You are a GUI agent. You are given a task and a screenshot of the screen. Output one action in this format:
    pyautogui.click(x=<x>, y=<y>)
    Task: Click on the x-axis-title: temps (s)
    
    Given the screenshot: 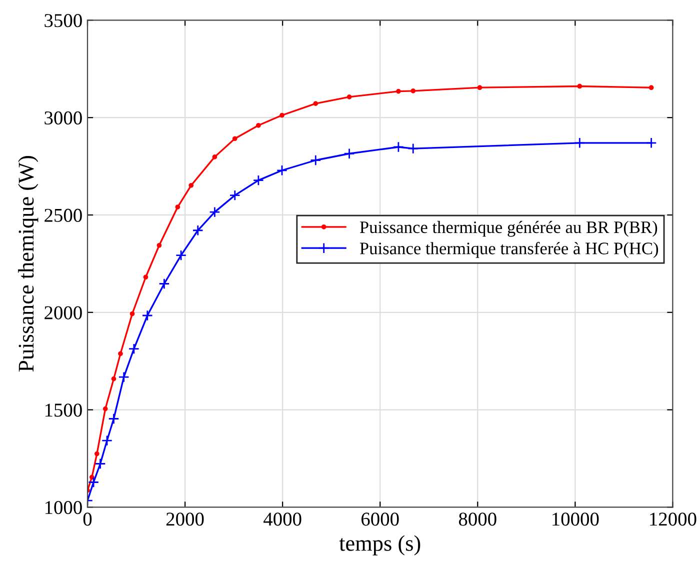 What is the action you would take?
    pyautogui.click(x=379, y=545)
    